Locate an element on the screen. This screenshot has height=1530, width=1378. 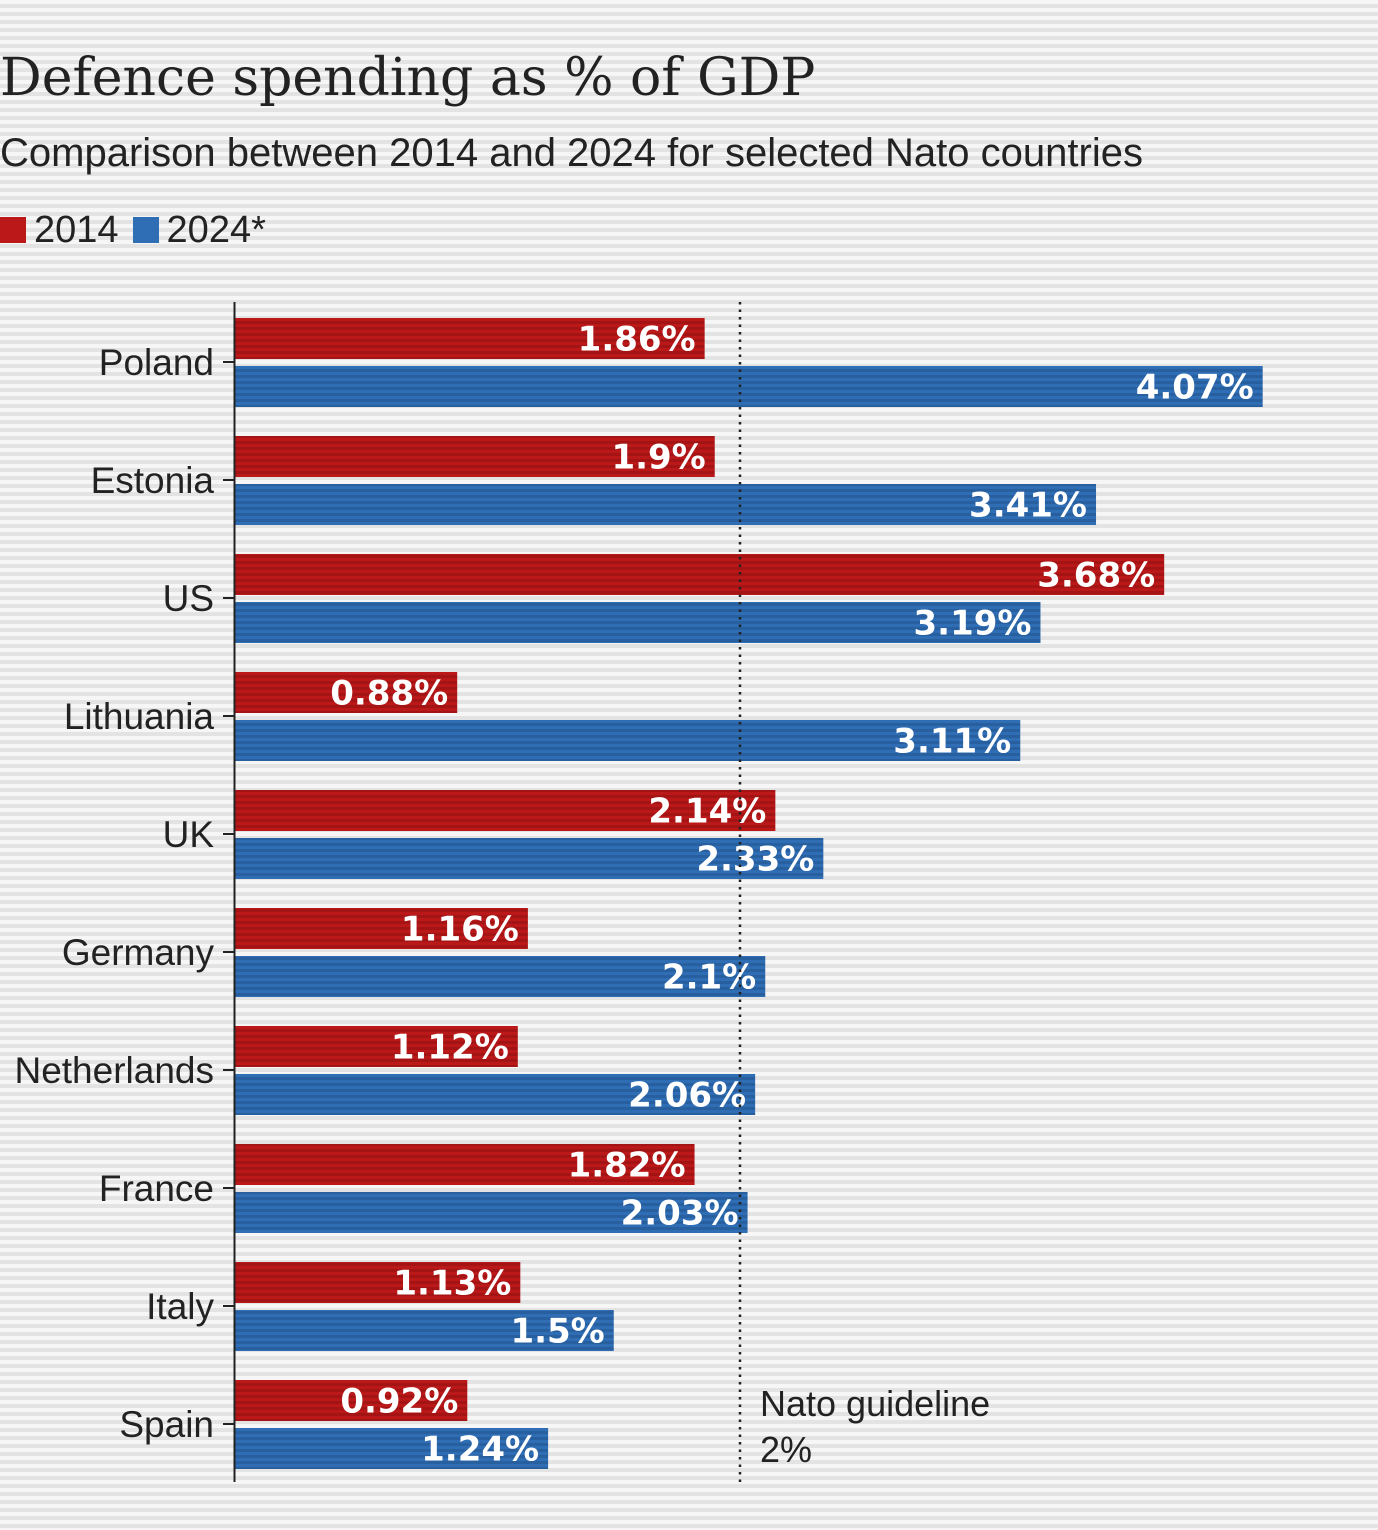
bar-value-uk-2024-: 2.33% is located at coordinates (755, 860).